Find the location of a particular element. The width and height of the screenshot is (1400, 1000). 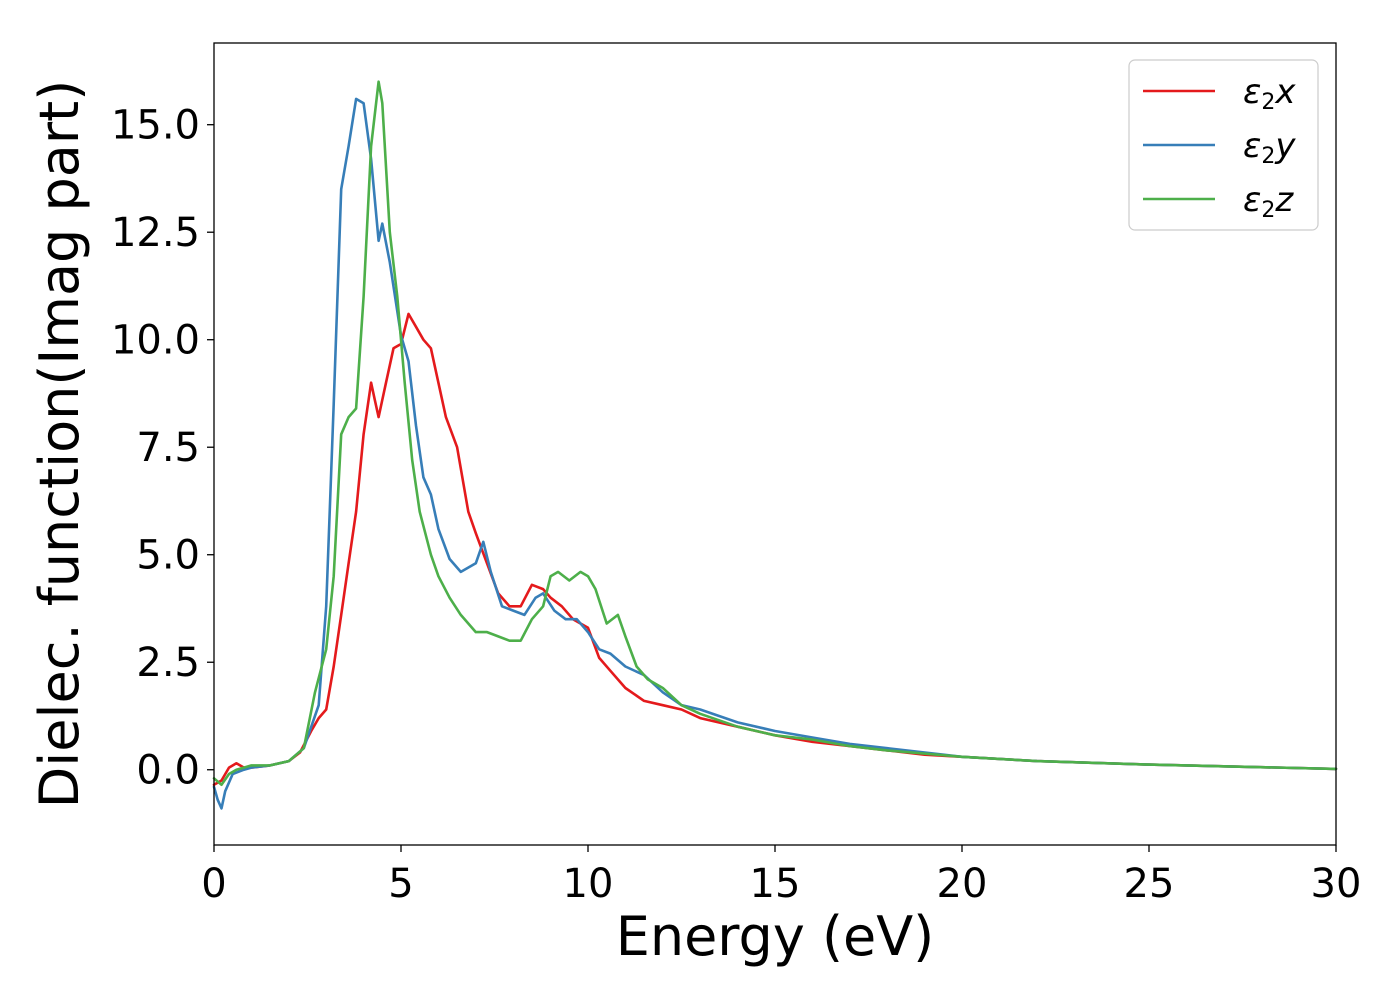

legend-label: ε2z is located at coordinates (1268, 201).